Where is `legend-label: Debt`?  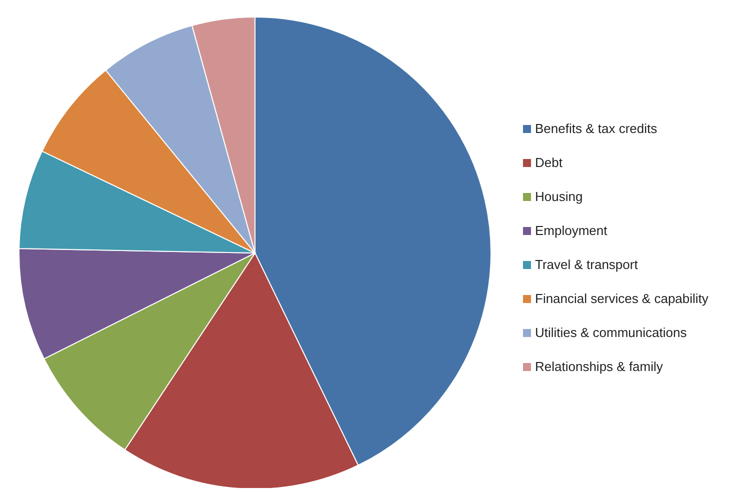 legend-label: Debt is located at coordinates (548, 163).